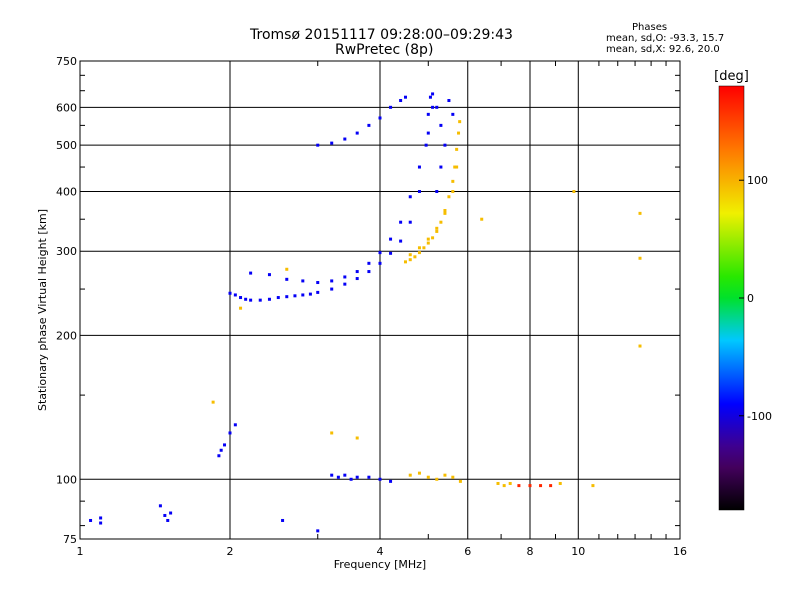 The height and width of the screenshot is (600, 800). I want to click on y-axis-label: Stationary phase Virtual Height [km], so click(42, 310).